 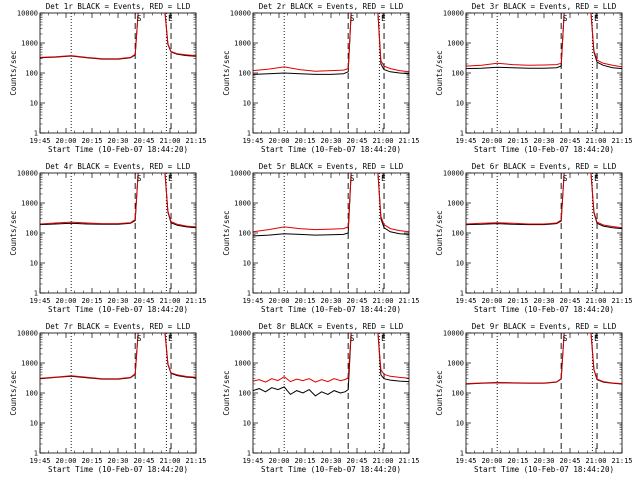 What do you see at coordinates (118, 326) in the screenshot?
I see `chart-title: Det 7r BLACK = Events, RED = LLD` at bounding box center [118, 326].